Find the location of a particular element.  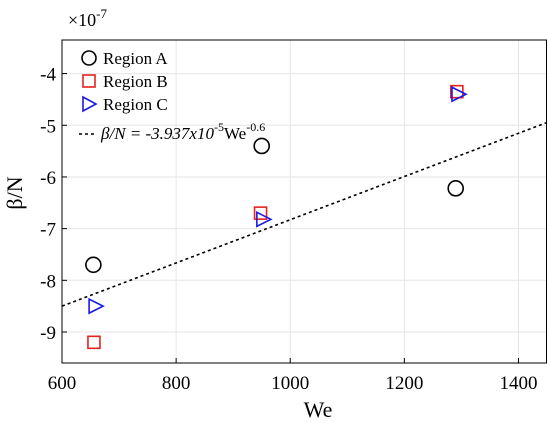

y-tick-label: -8 is located at coordinates (48, 281).